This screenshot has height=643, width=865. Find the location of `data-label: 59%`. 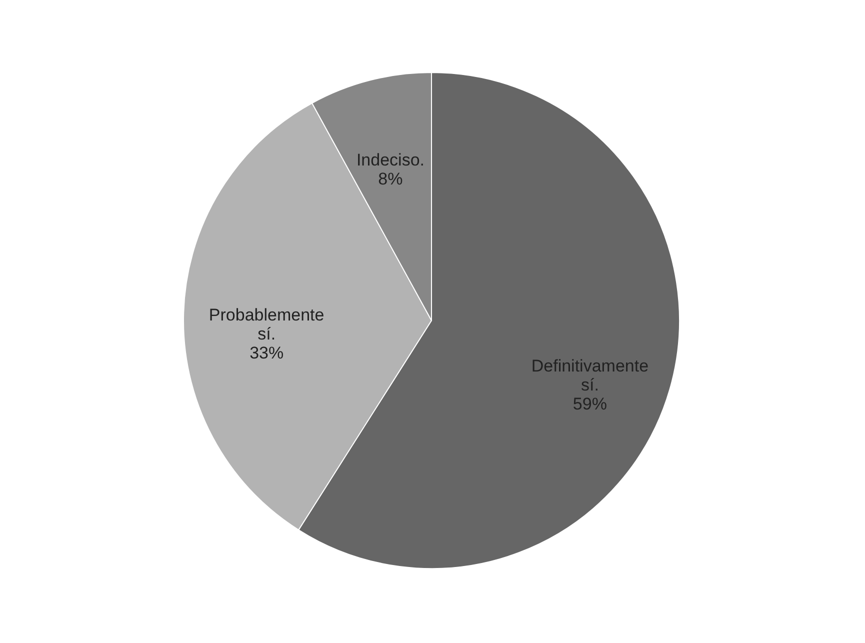

data-label: 59% is located at coordinates (589, 404).